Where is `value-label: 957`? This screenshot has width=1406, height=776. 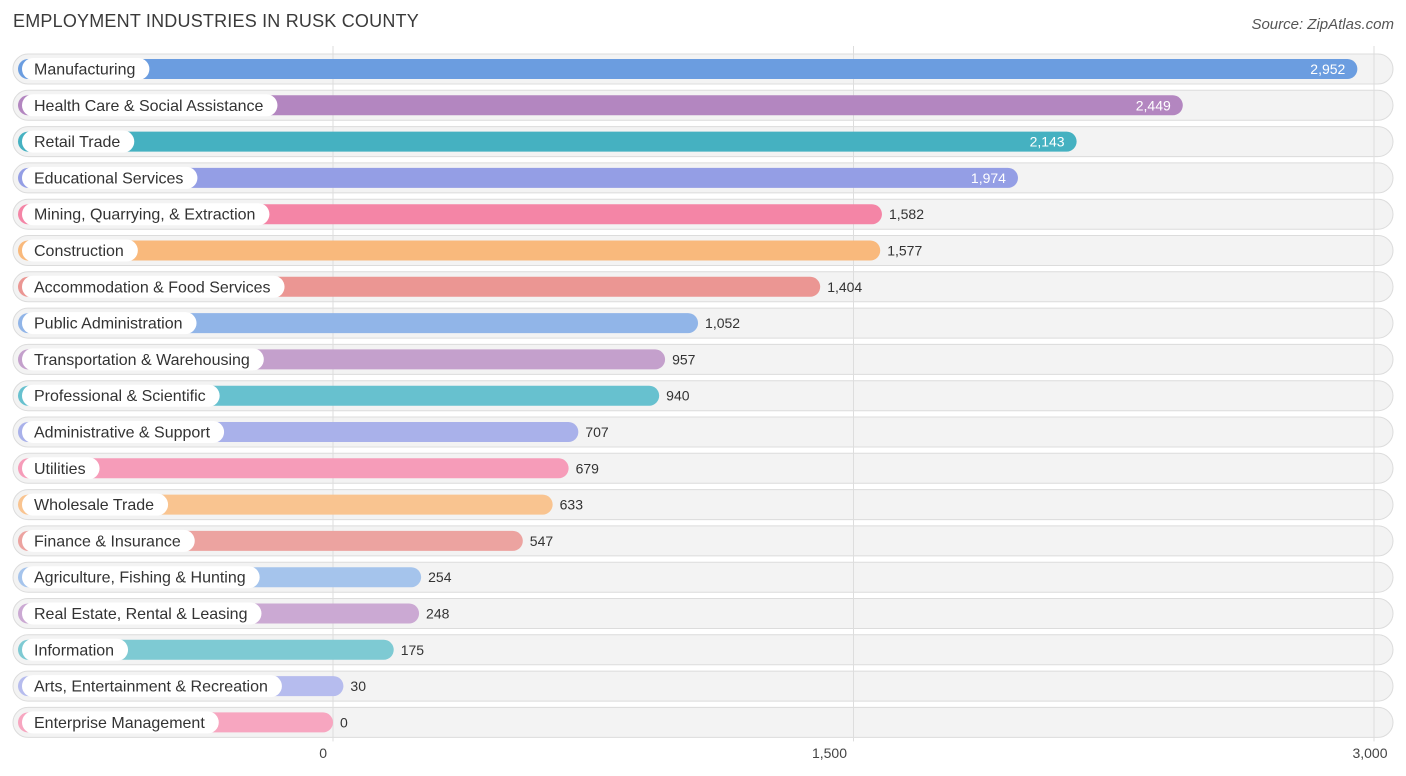
value-label: 957 is located at coordinates (684, 359).